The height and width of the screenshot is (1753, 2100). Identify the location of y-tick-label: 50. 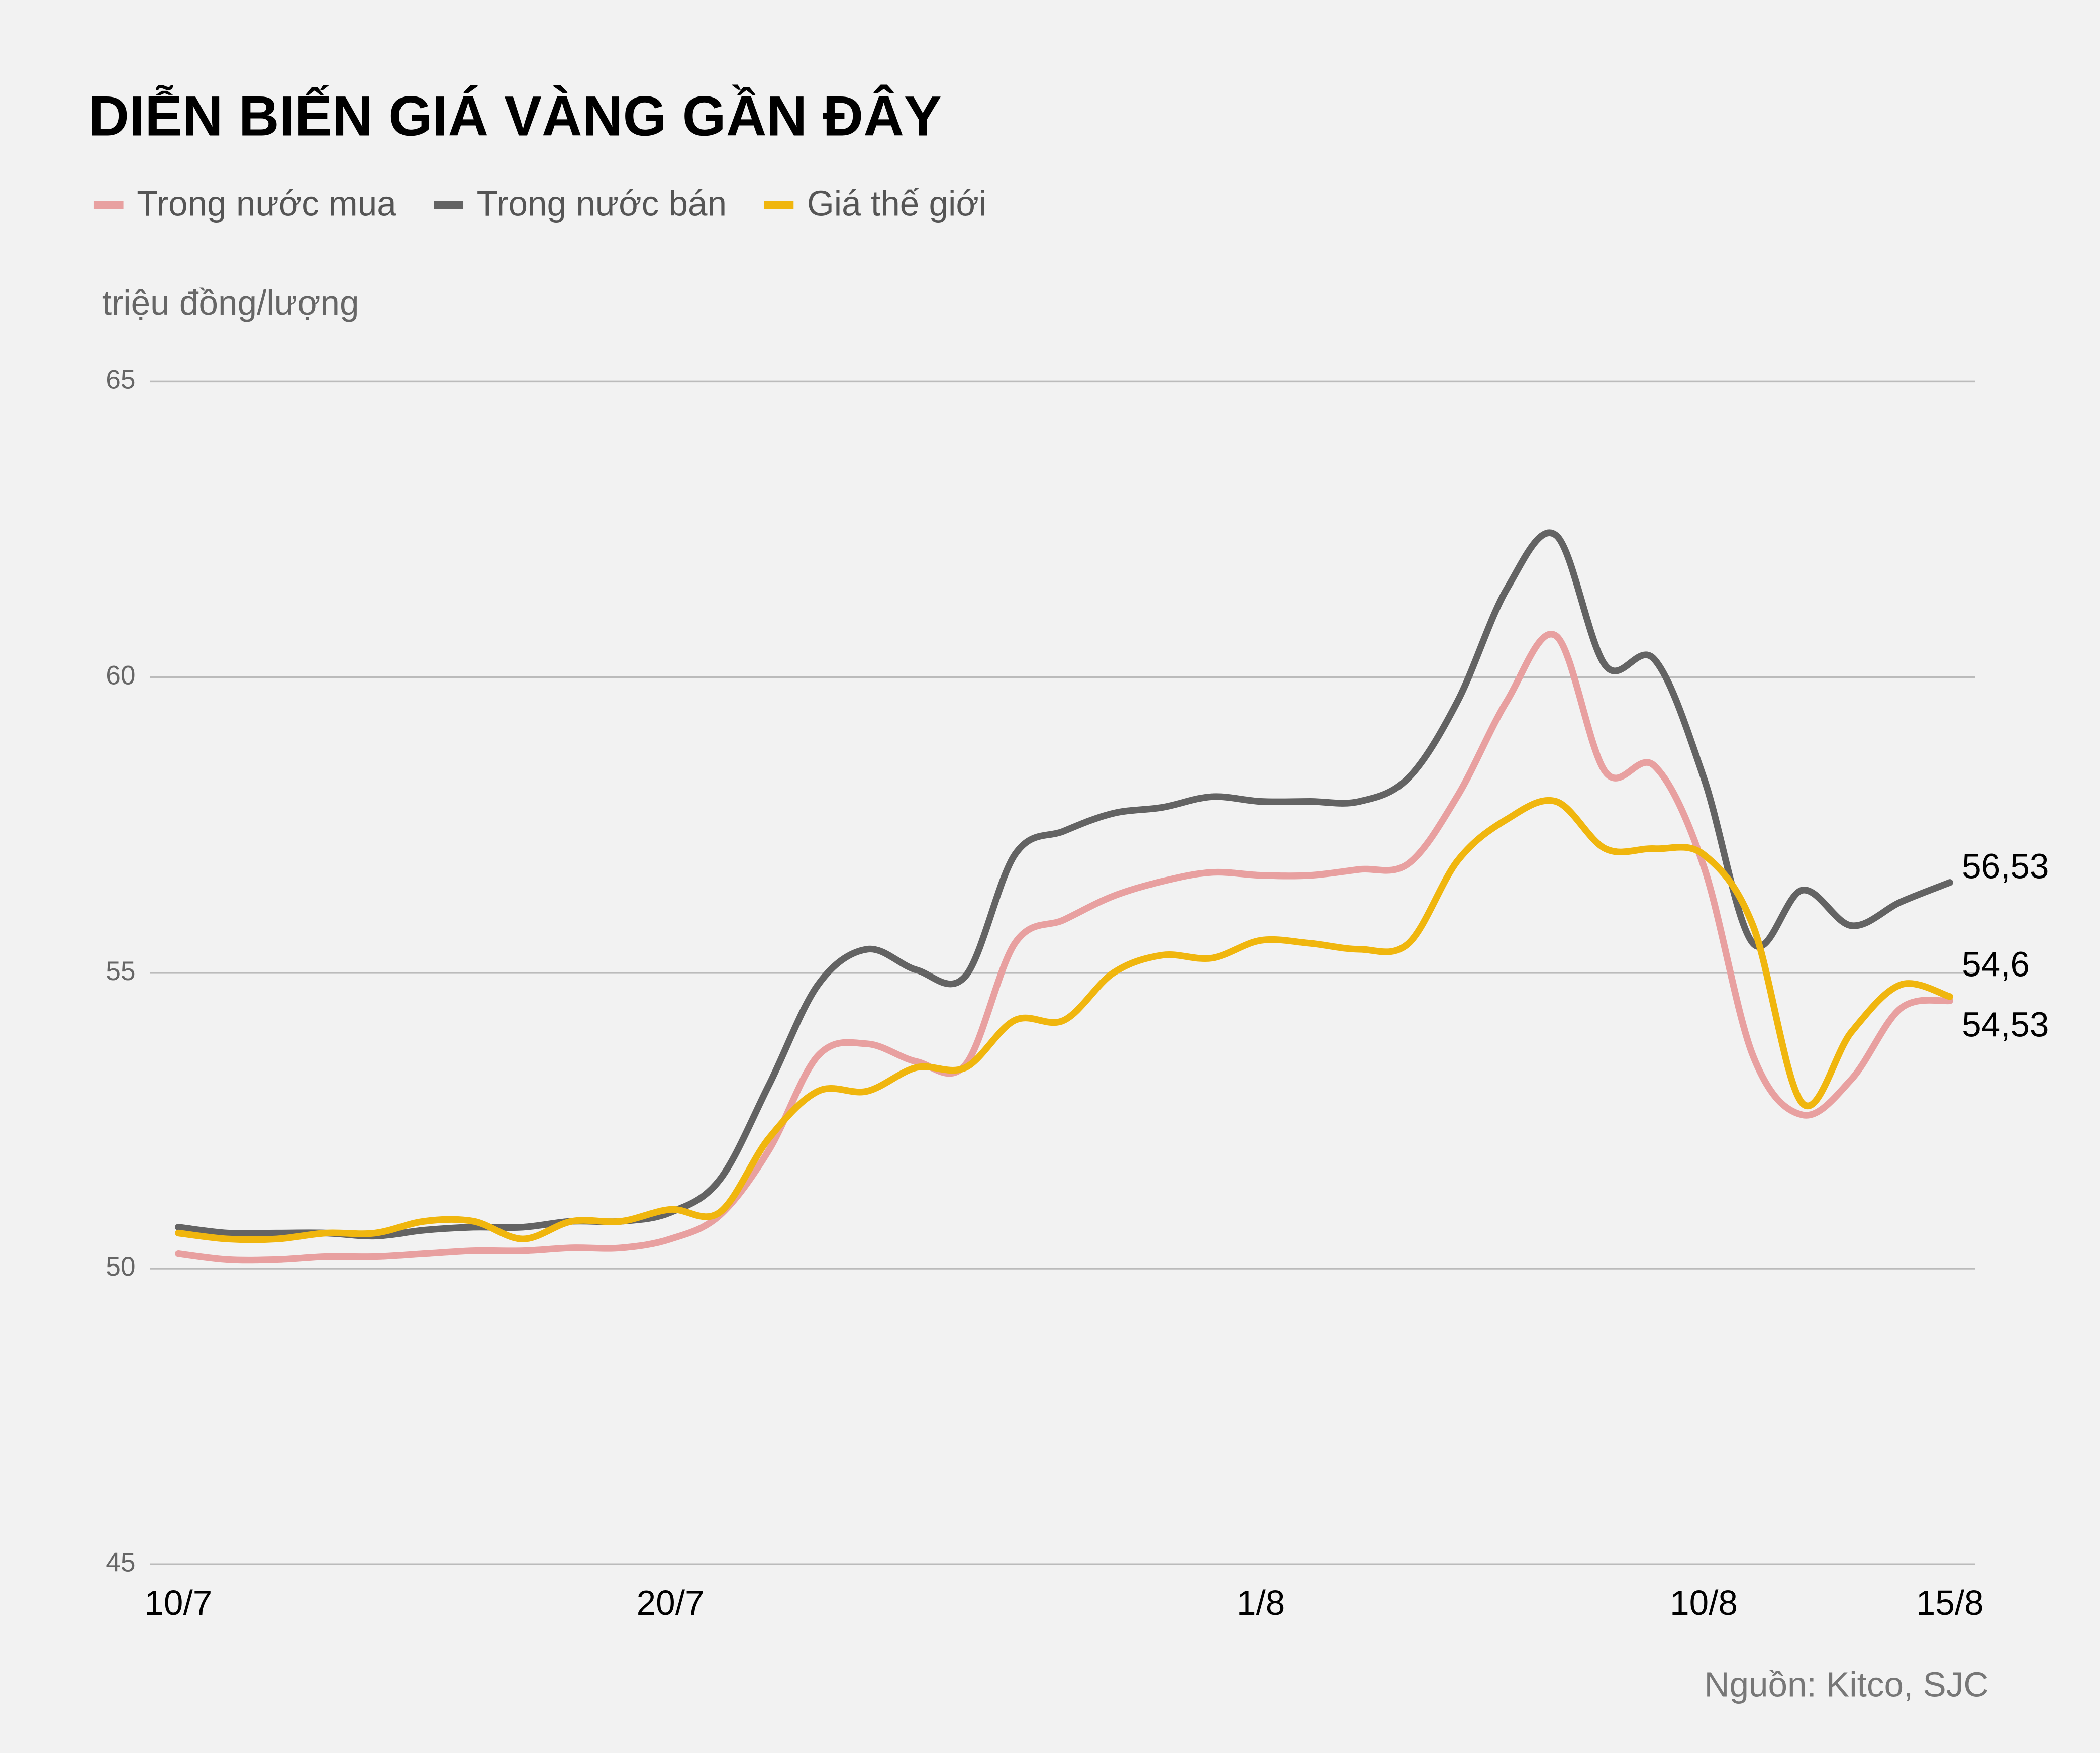
(120, 1267).